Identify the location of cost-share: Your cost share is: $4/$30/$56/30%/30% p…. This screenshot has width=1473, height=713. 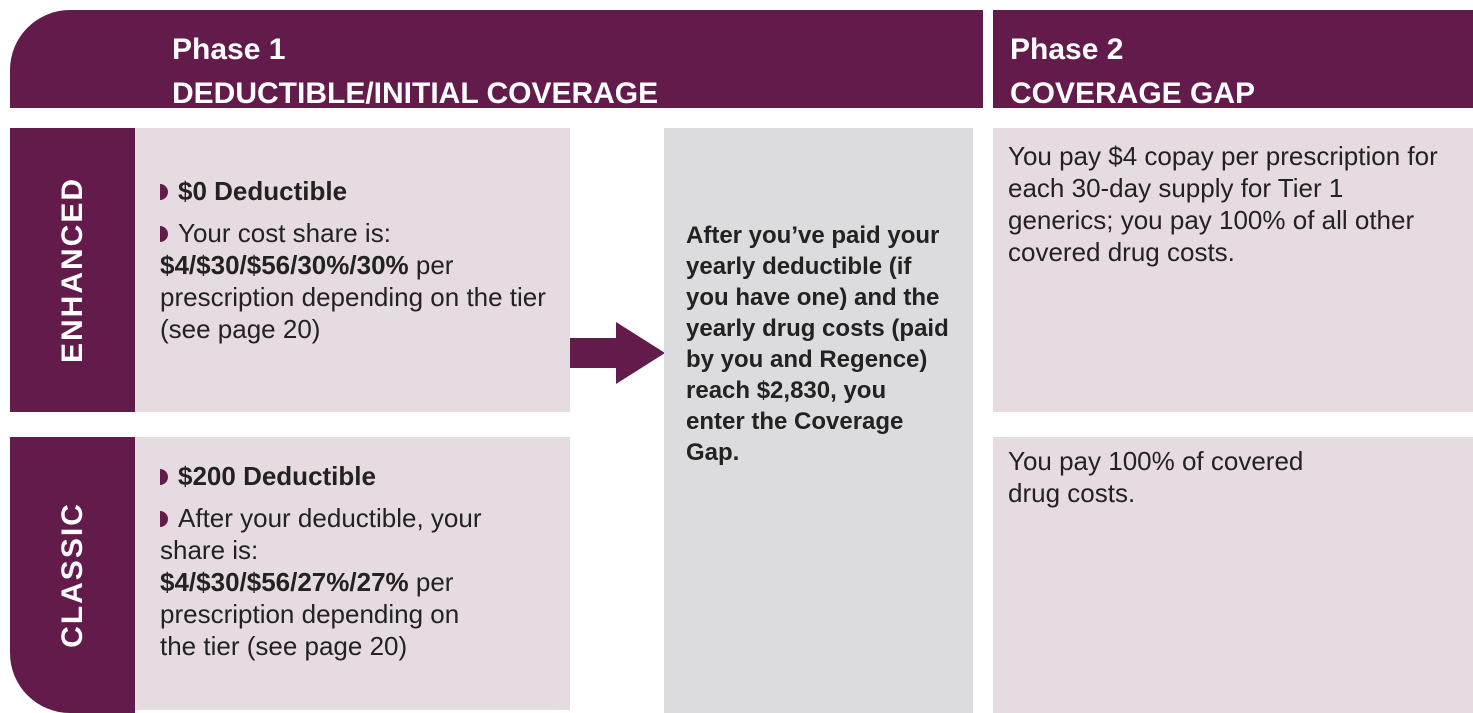
(355, 281).